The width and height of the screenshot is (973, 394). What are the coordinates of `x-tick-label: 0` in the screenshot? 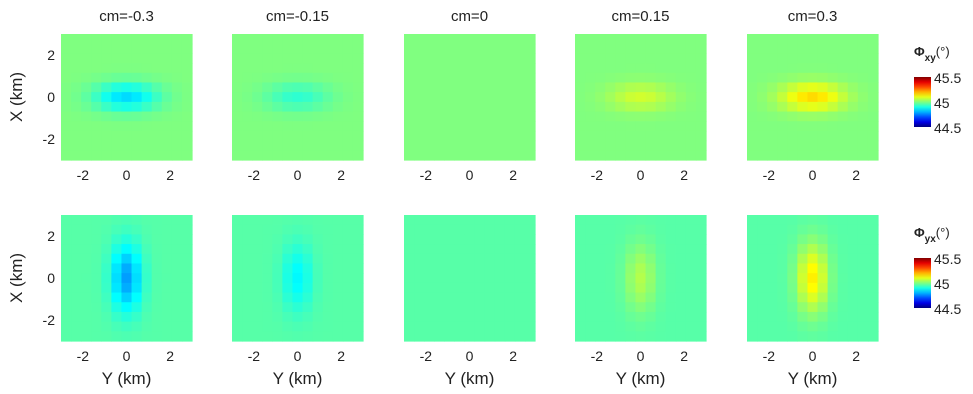 It's located at (470, 356).